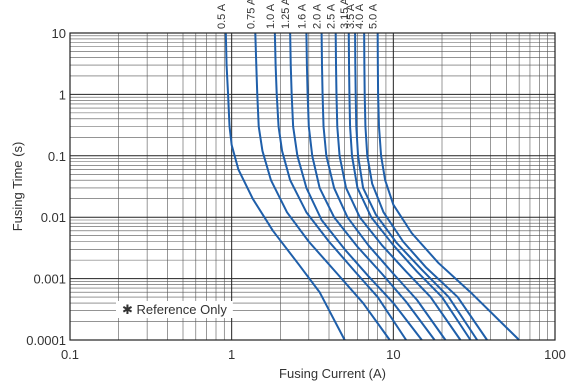  Describe the element at coordinates (59, 33) in the screenshot. I see `y-tick-label: 10` at that location.